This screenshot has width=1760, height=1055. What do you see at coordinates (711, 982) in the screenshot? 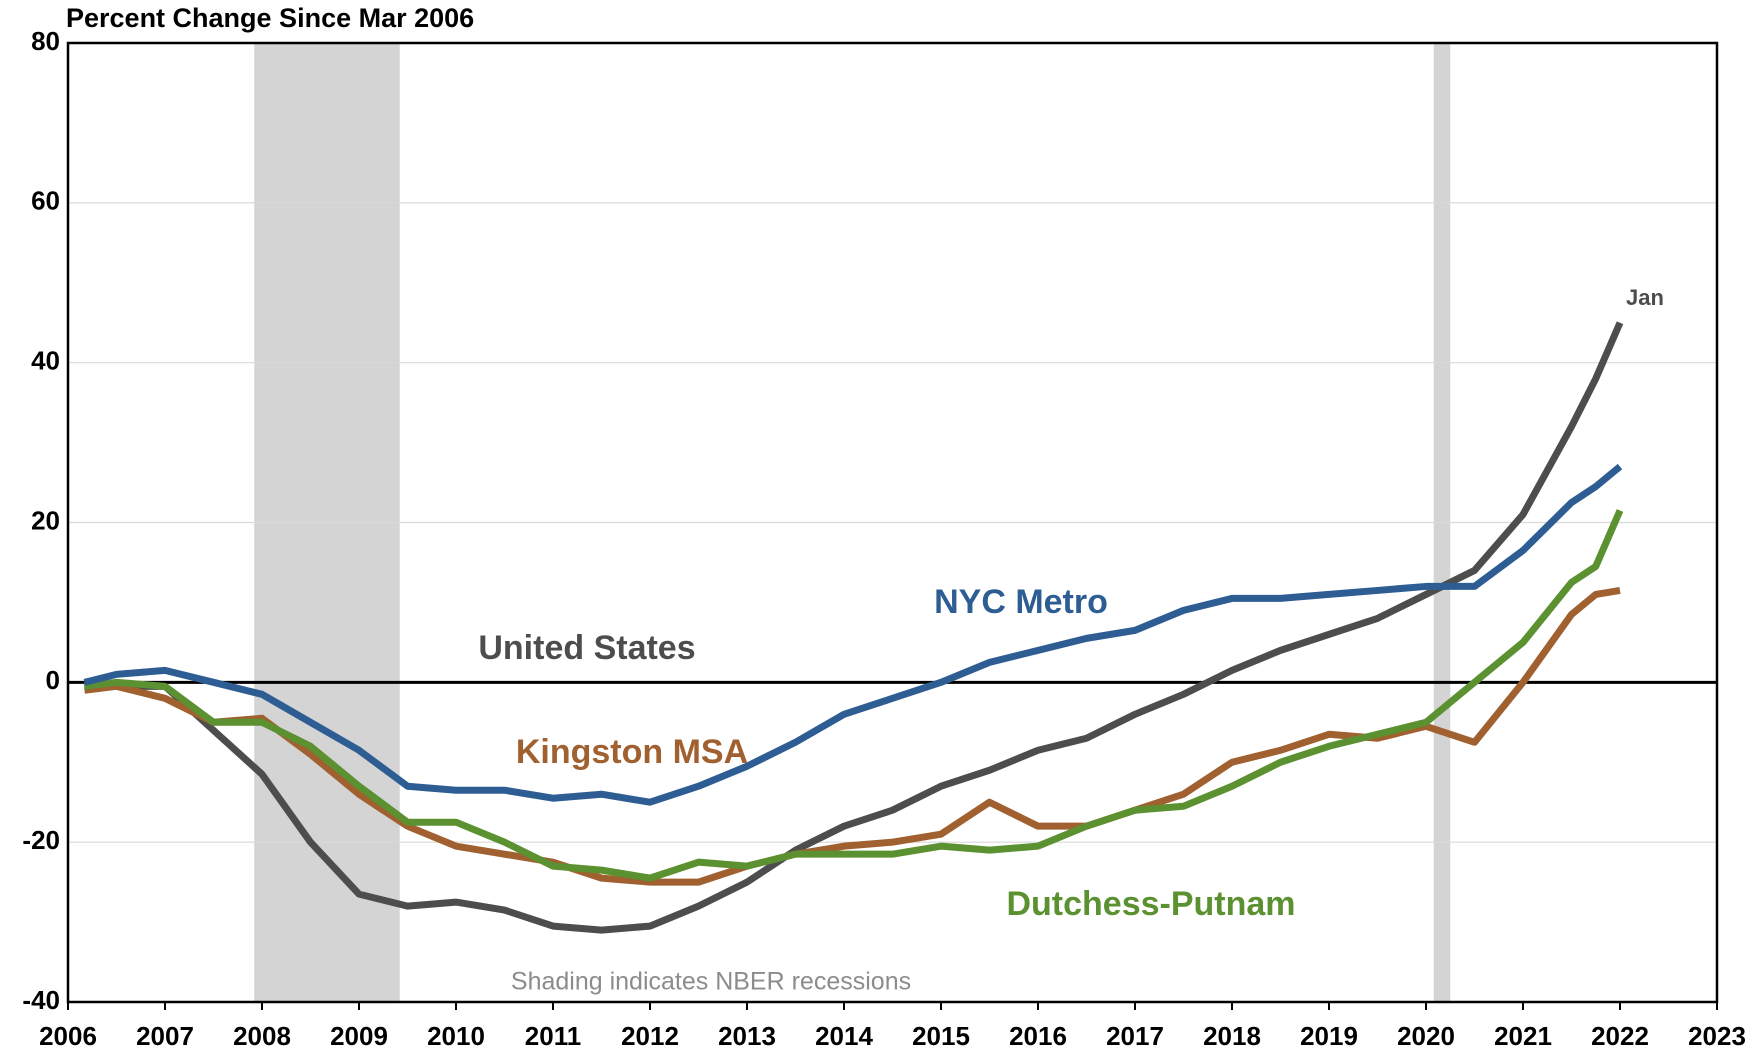
I see `recession-note: Shading indicates NBER recessions` at bounding box center [711, 982].